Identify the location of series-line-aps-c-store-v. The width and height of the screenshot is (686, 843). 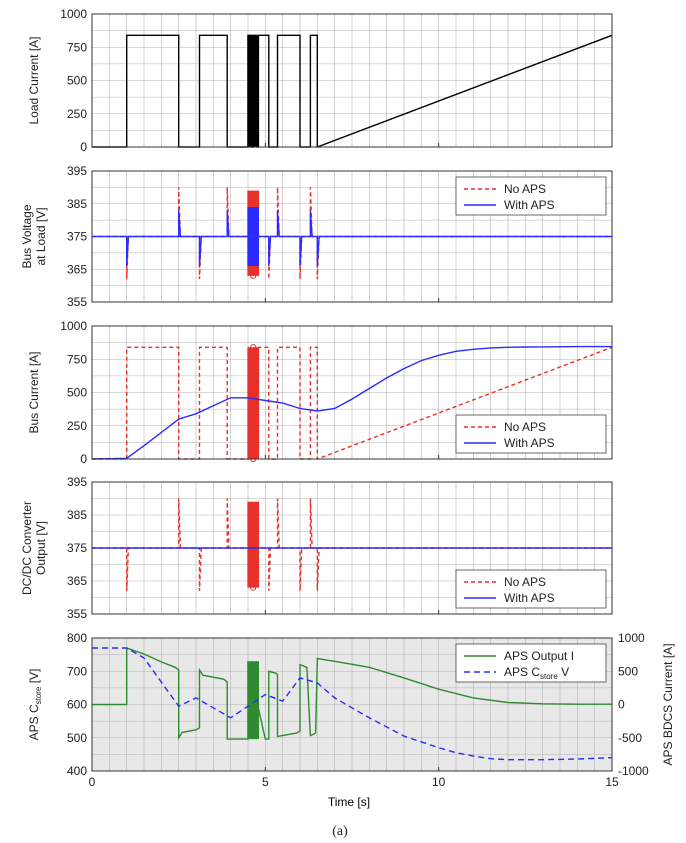
(352, 704).